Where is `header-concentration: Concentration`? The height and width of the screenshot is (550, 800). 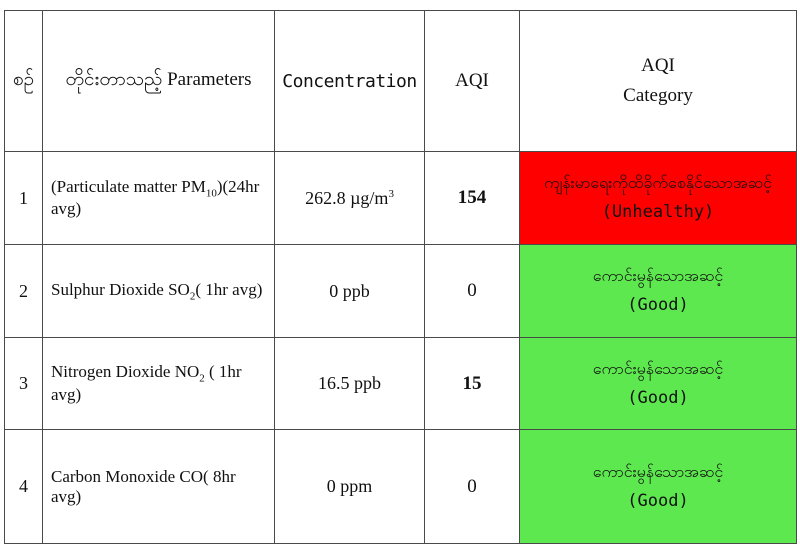
header-concentration: Concentration is located at coordinates (349, 81).